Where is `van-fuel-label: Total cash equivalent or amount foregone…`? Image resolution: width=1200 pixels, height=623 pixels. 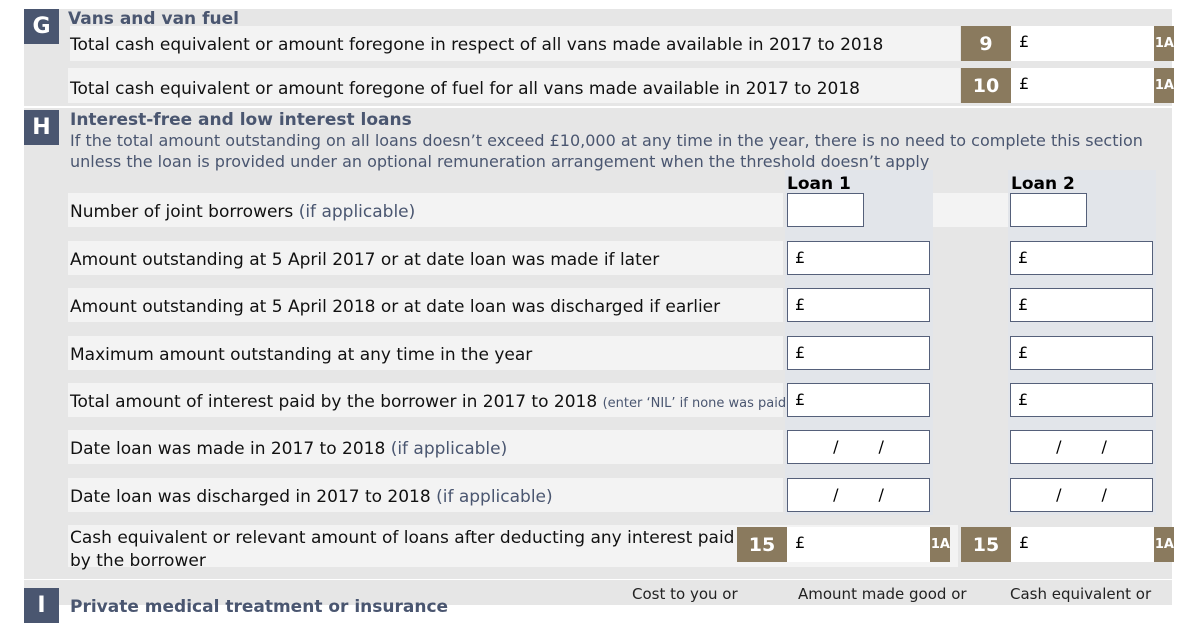 van-fuel-label: Total cash equivalent or amount foregone… is located at coordinates (465, 89).